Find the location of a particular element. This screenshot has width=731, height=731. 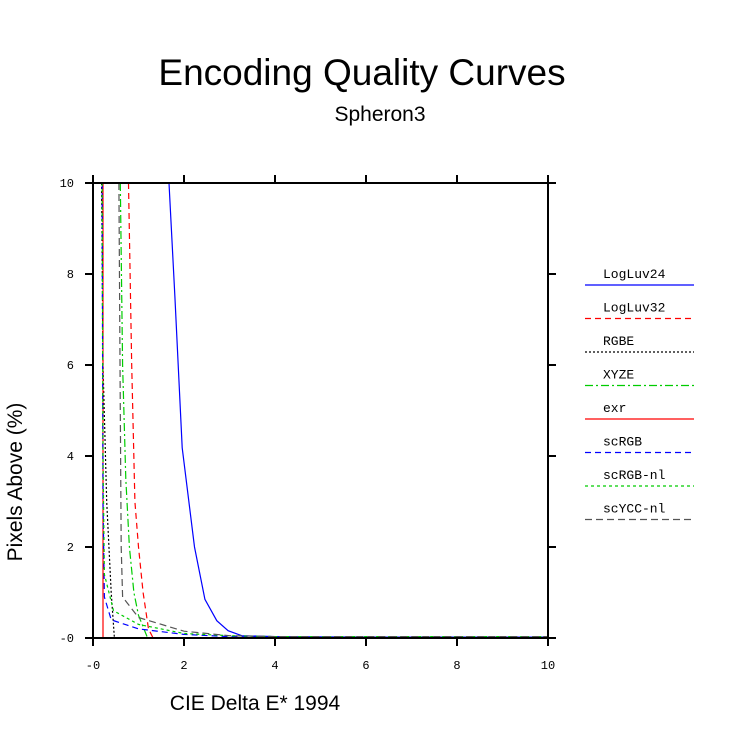

legend-label: scRGB is located at coordinates (622, 442).